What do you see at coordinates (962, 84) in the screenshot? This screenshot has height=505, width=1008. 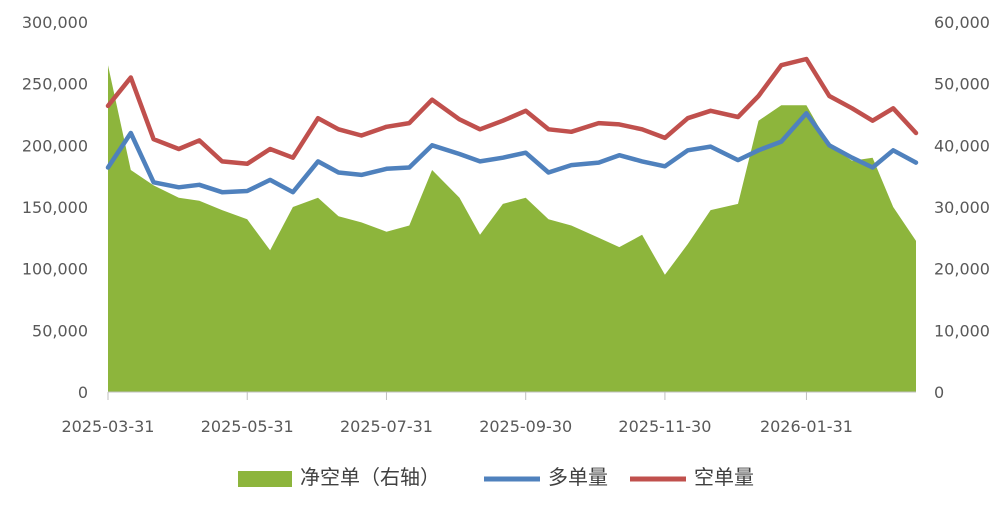 I see `y-right-tick-label: 50,000` at bounding box center [962, 84].